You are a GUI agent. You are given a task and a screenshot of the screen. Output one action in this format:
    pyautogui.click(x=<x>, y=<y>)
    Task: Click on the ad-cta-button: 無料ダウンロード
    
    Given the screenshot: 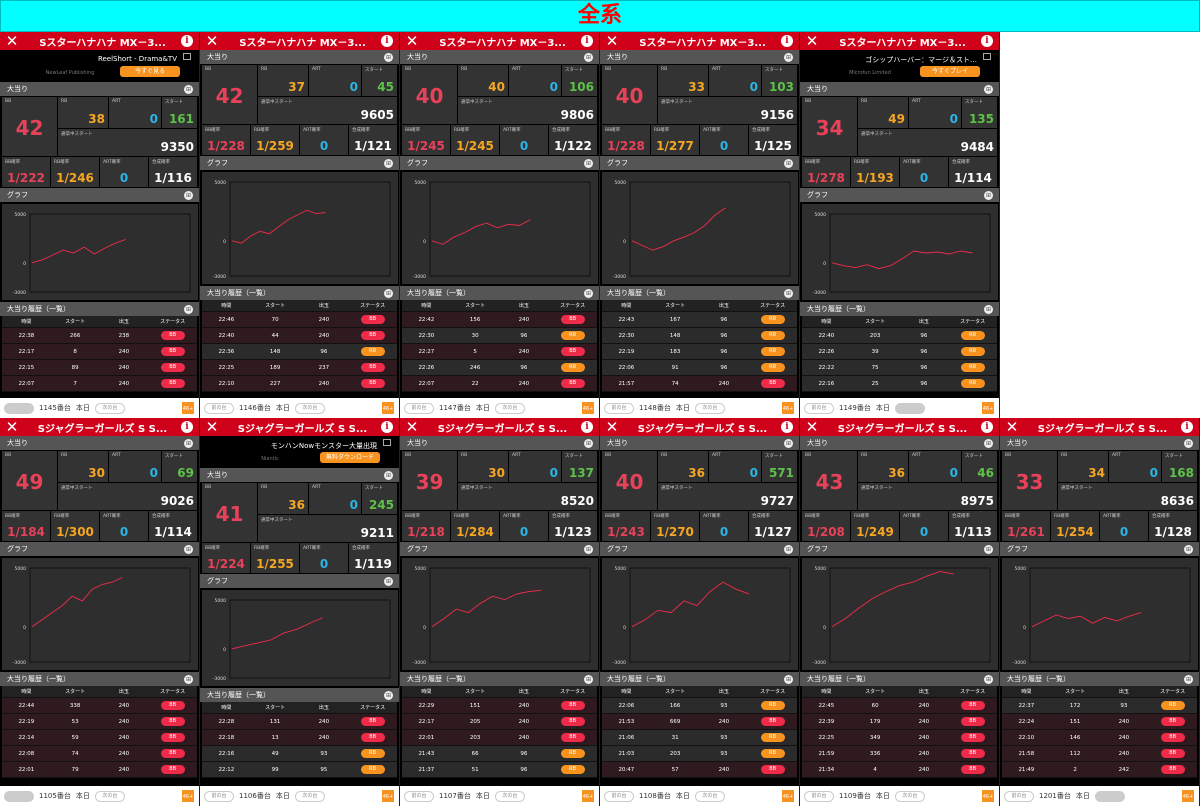 What is the action you would take?
    pyautogui.click(x=350, y=457)
    